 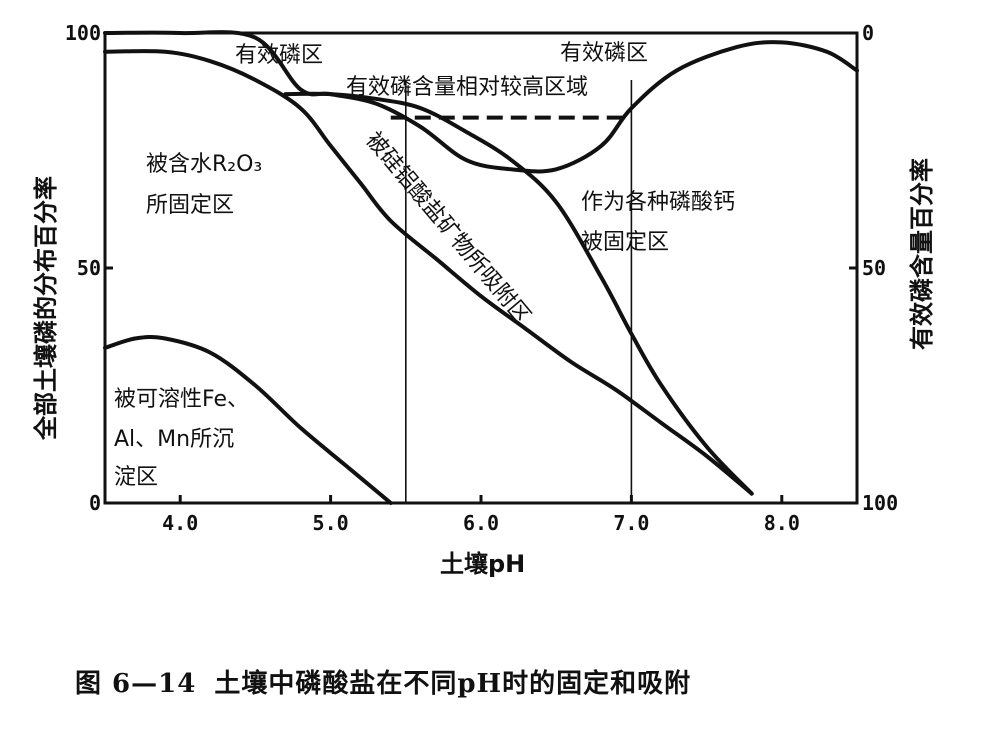 I want to click on y-left-tick-label: 0, so click(x=95, y=503).